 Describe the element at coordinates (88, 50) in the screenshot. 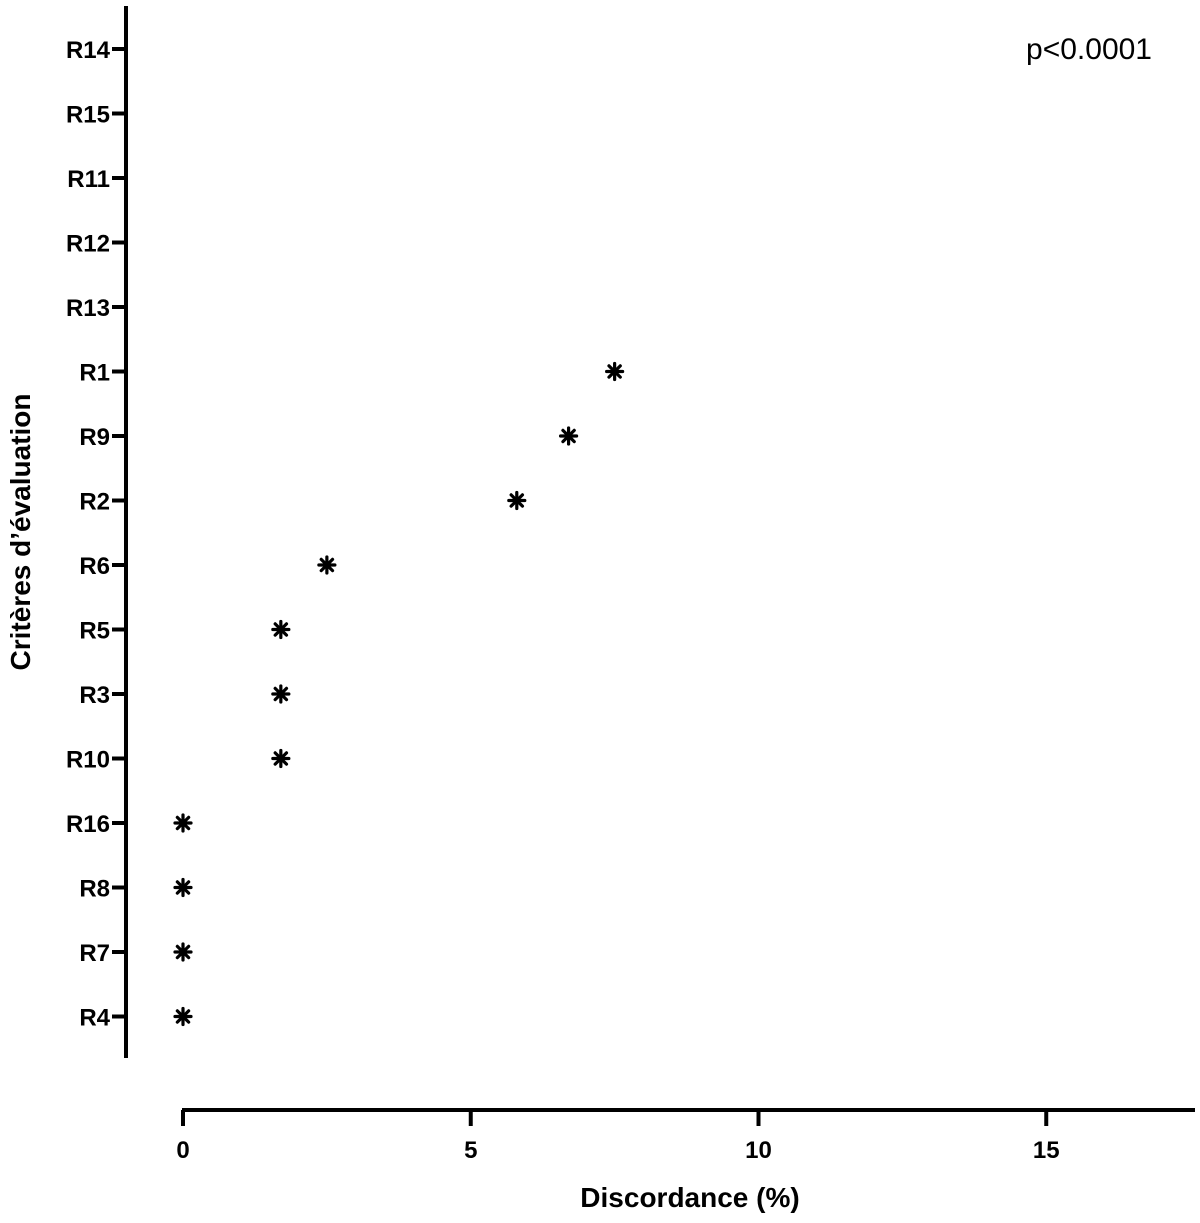

I see `y-tick-label: R14` at that location.